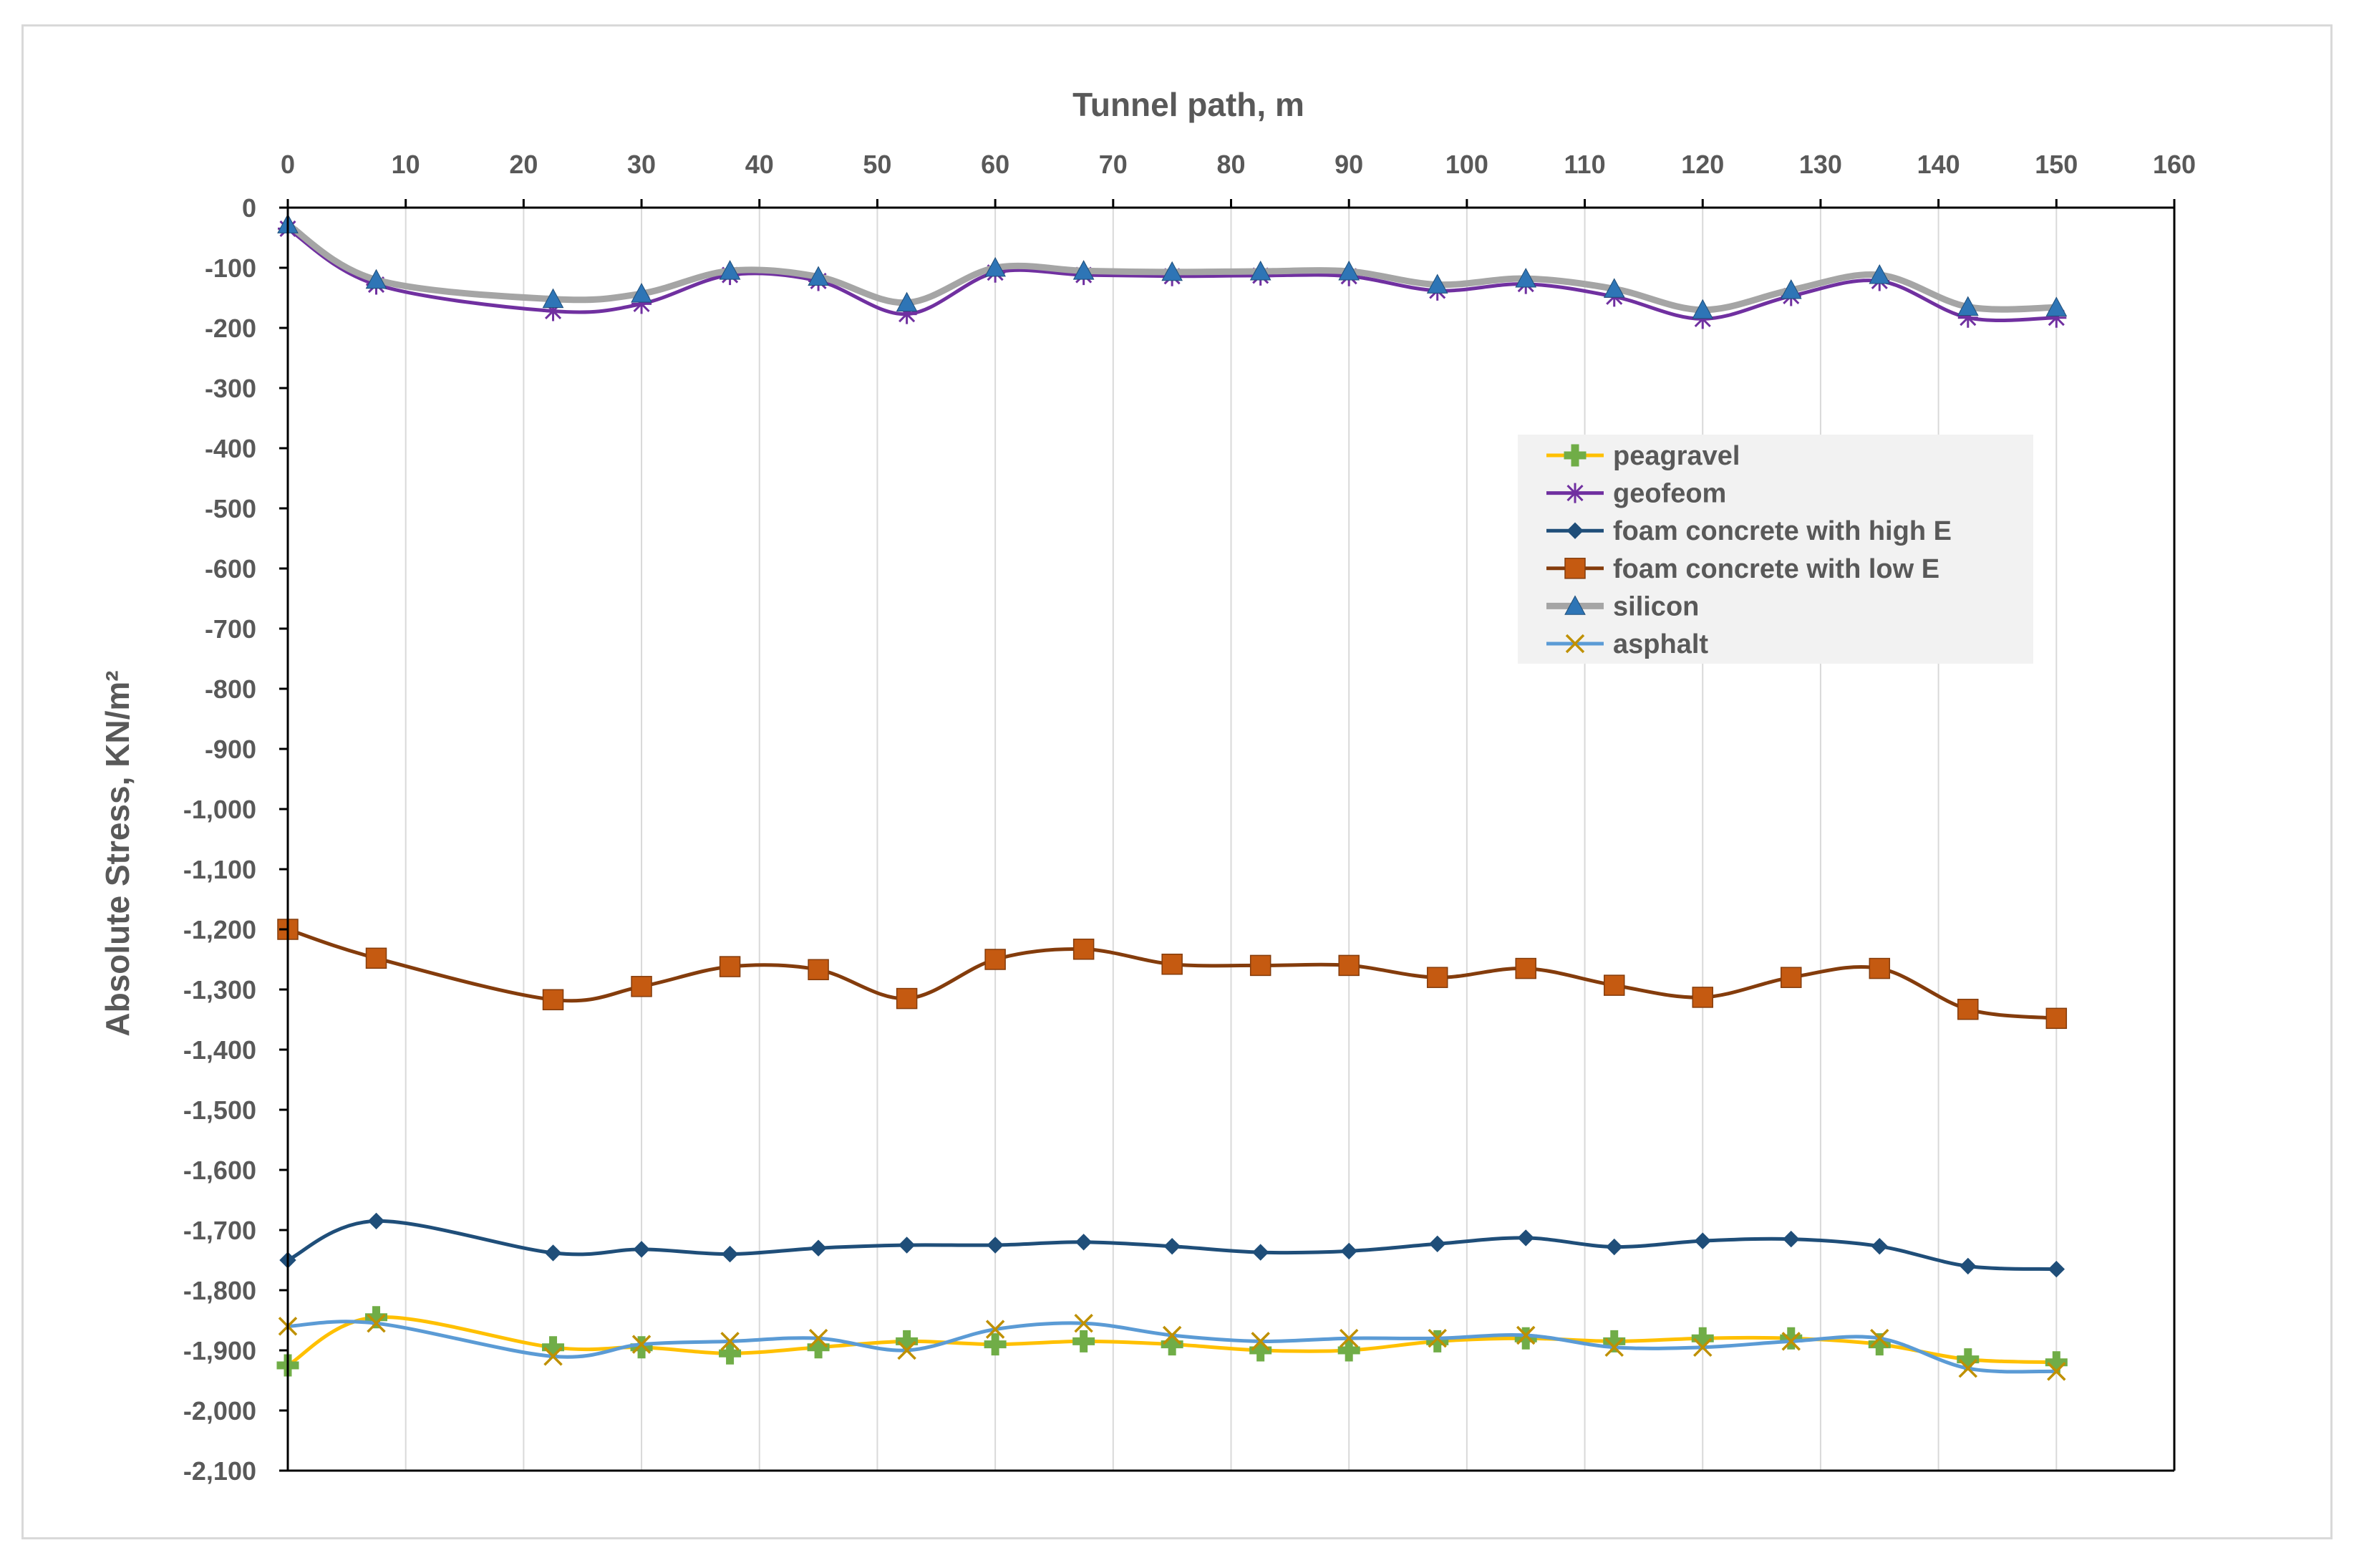 The width and height of the screenshot is (2354, 1568). What do you see at coordinates (877, 164) in the screenshot?
I see `x-tick-label: 50` at bounding box center [877, 164].